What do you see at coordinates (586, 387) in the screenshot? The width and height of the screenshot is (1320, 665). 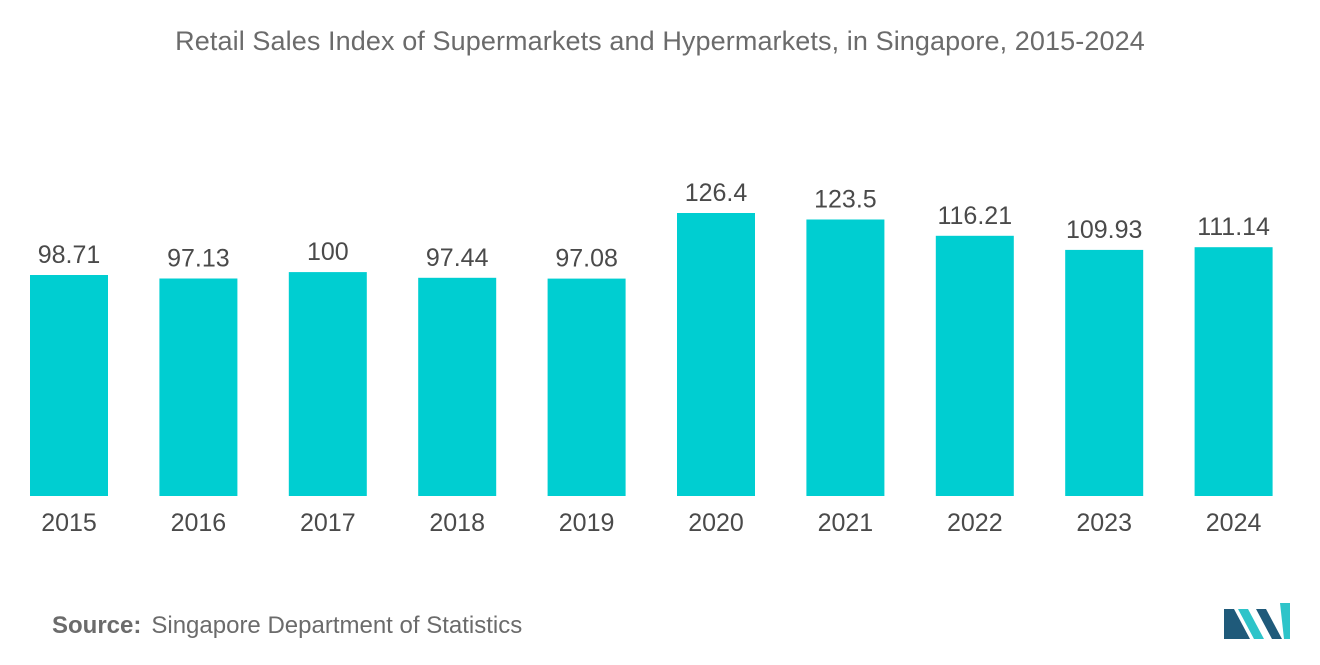 I see `bar-2019` at bounding box center [586, 387].